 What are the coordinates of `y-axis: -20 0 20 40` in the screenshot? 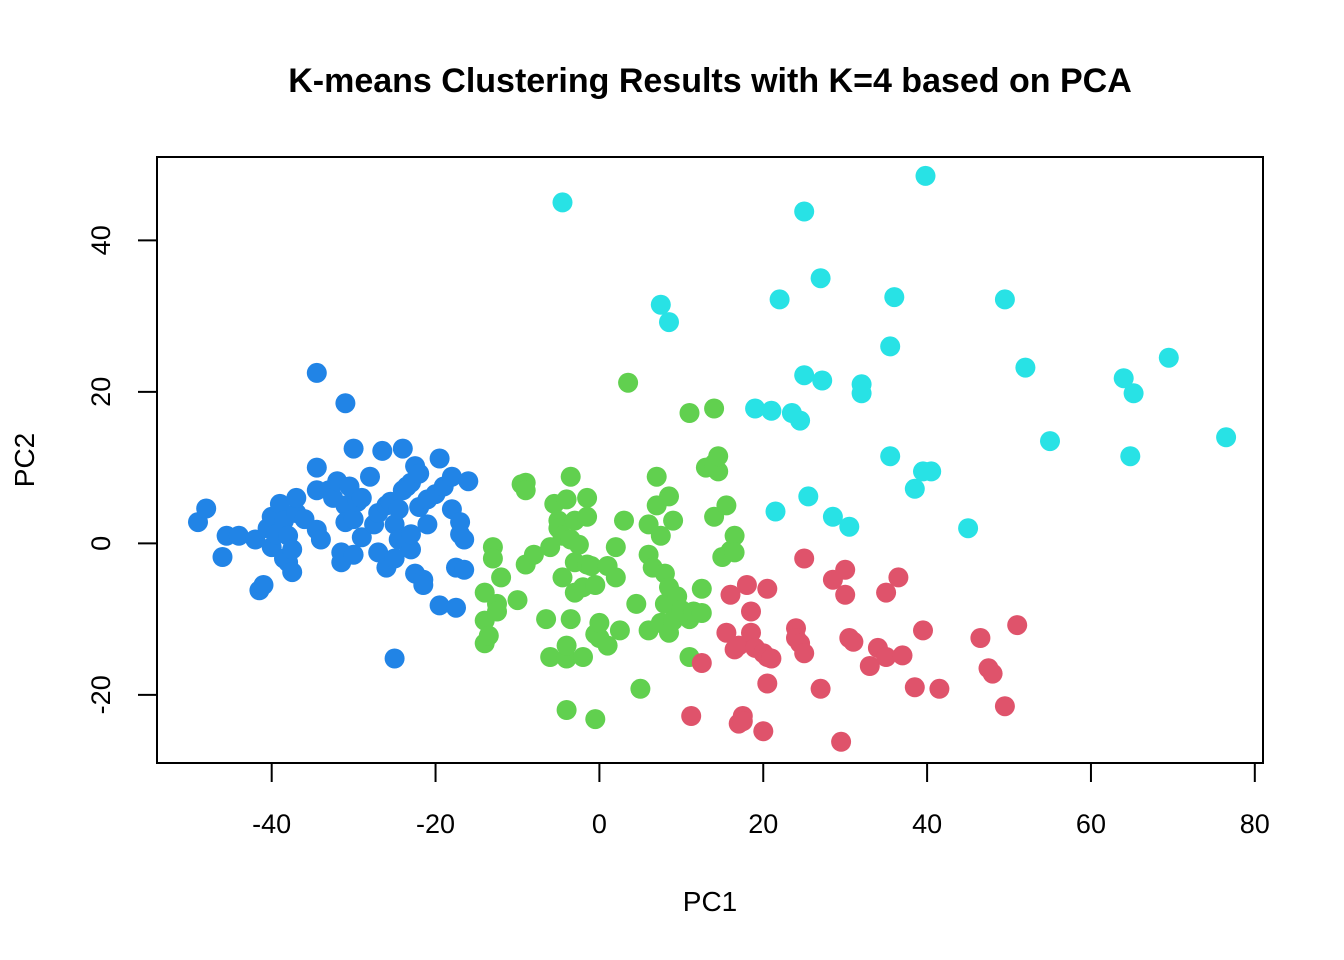 It's located at (122, 469).